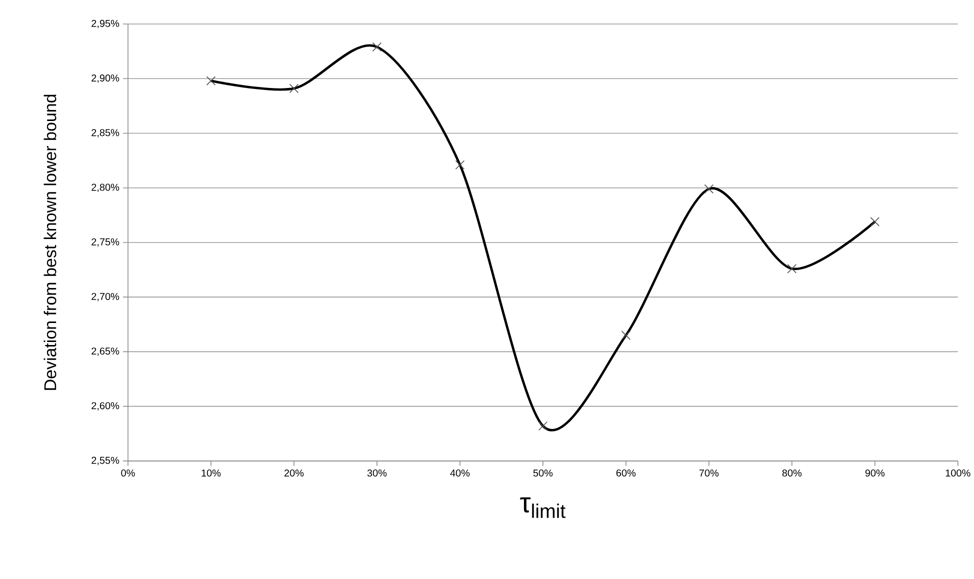 The width and height of the screenshot is (974, 579). Describe the element at coordinates (106, 297) in the screenshot. I see `y-tick-label: 2,70%` at that location.